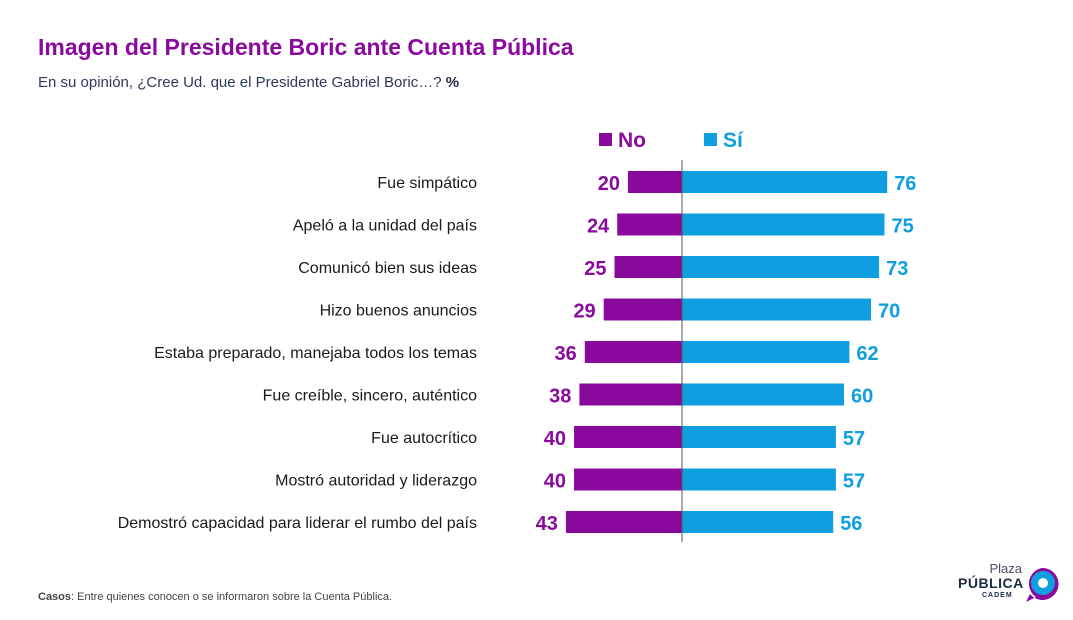 This screenshot has width=1073, height=620. I want to click on category-label: Apeló a la unidad del país, so click(385, 226).